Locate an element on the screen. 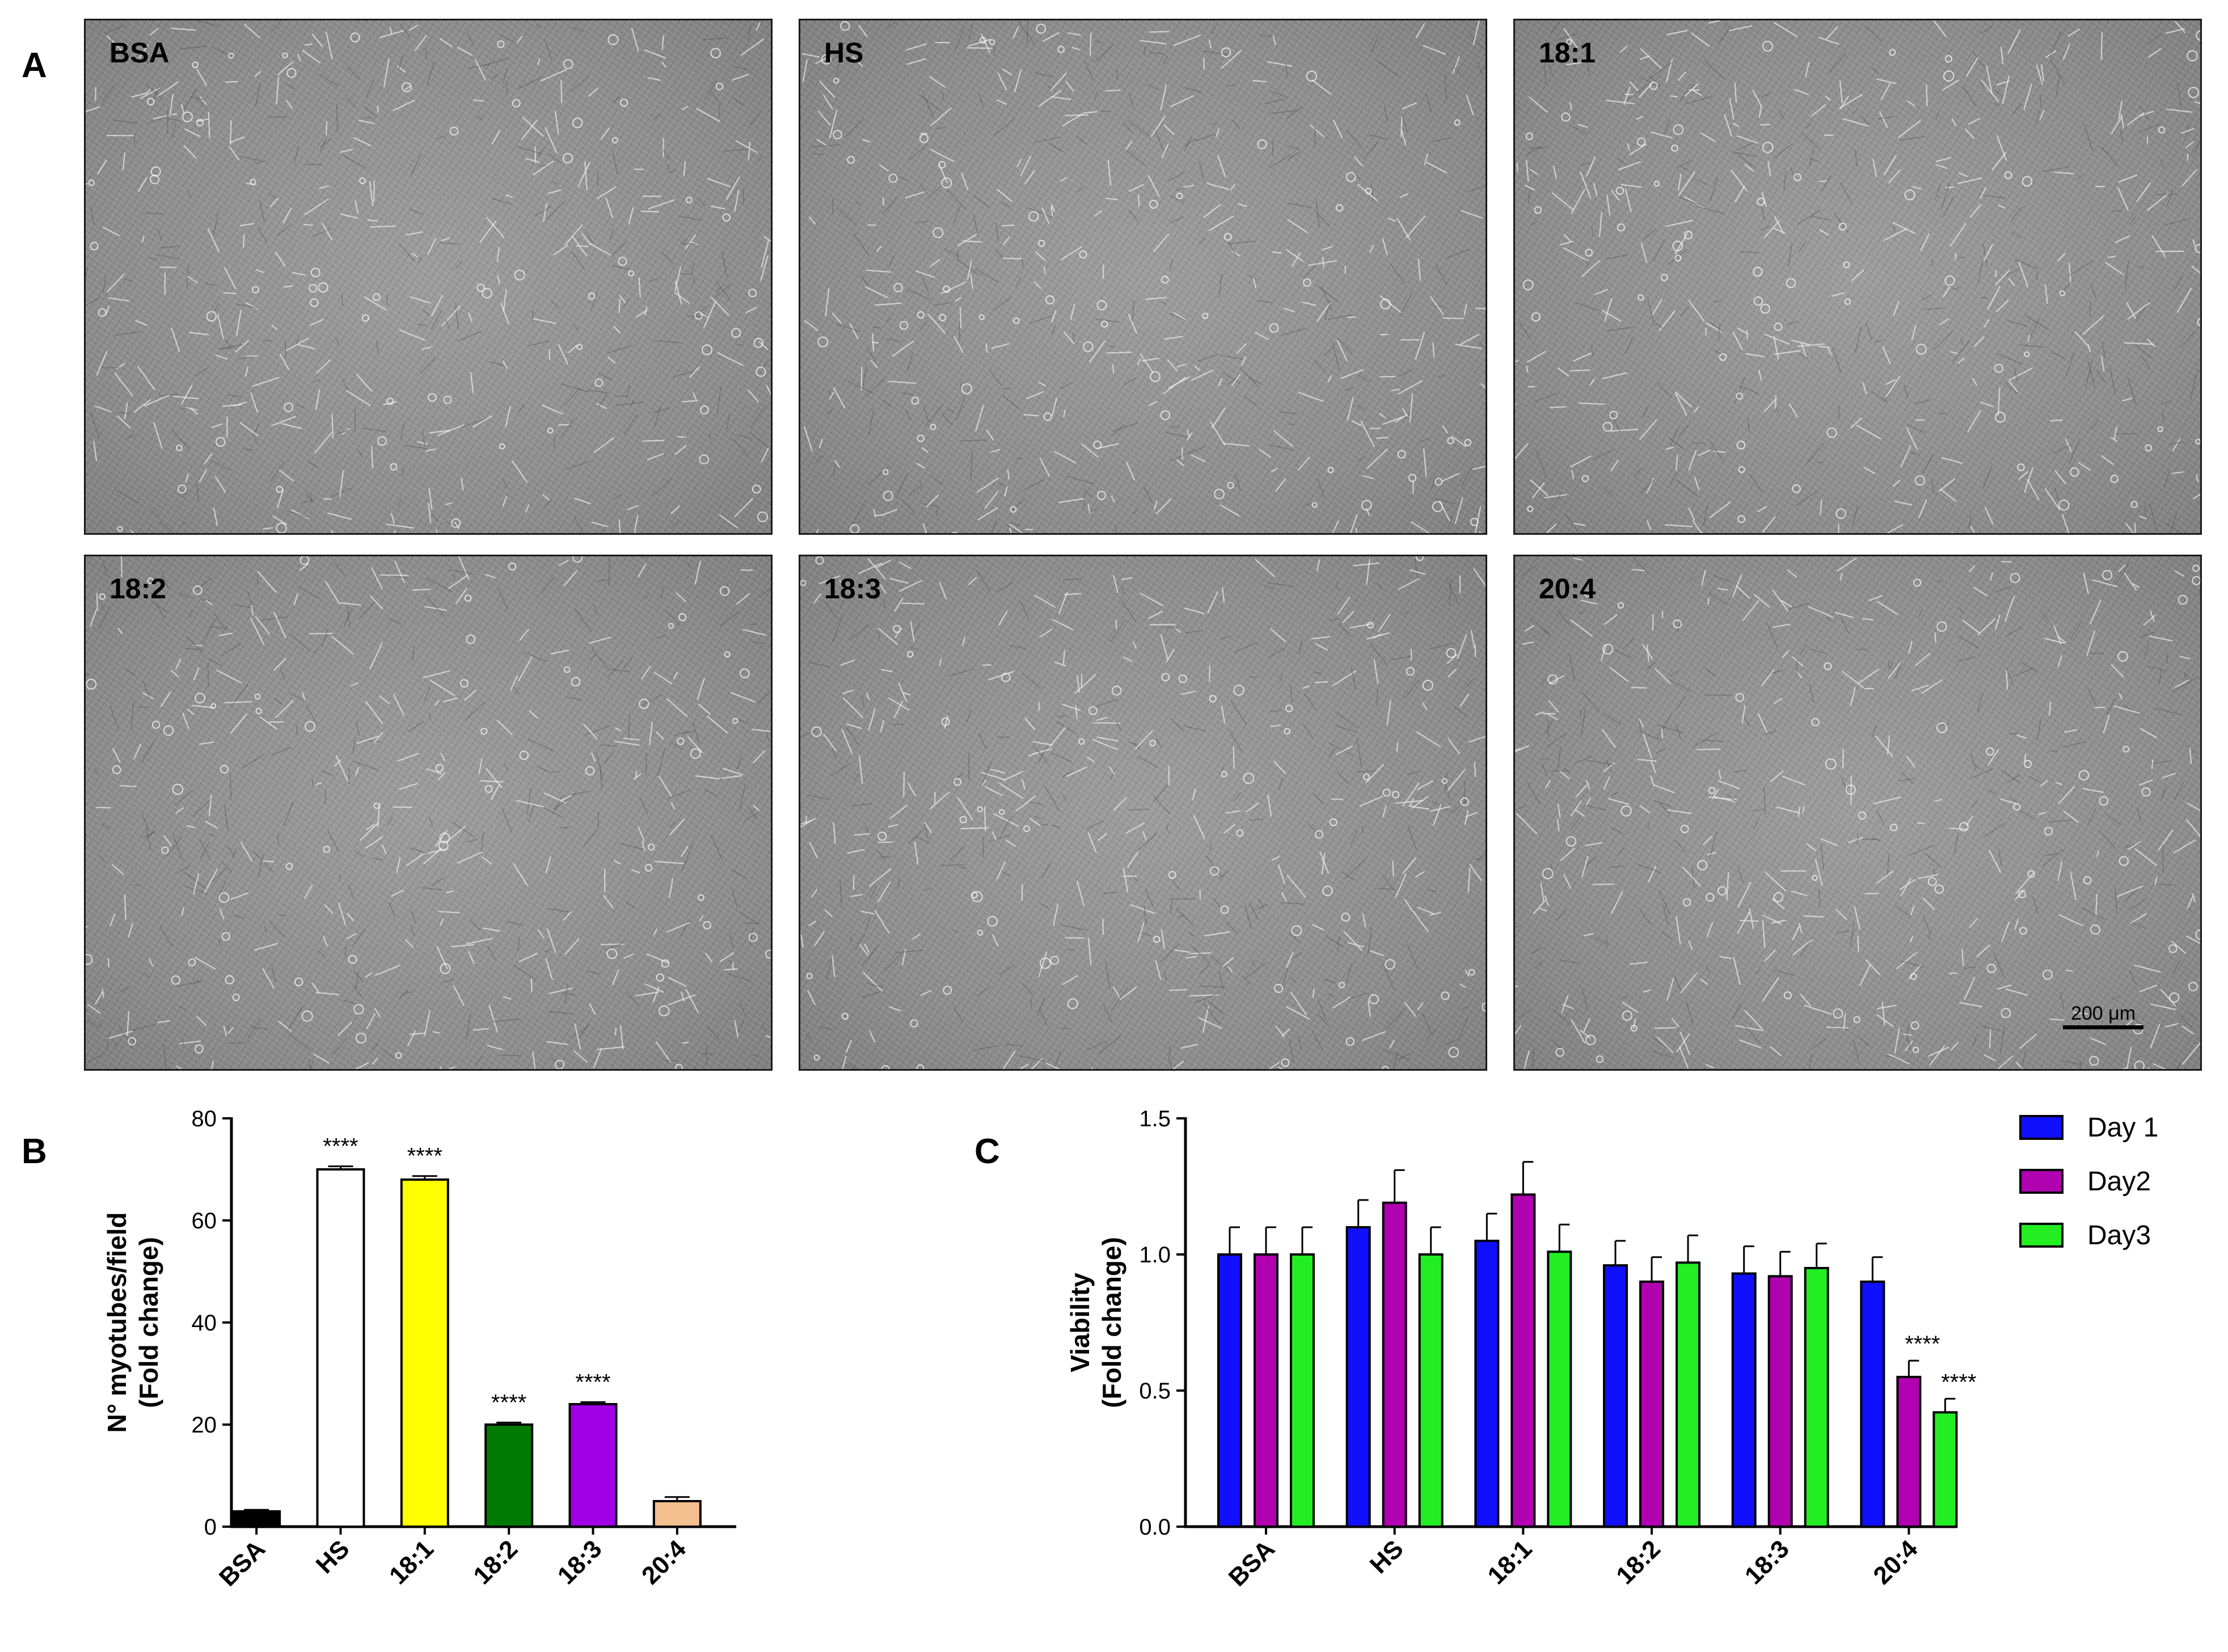  micrograph-18-1: 18:1 is located at coordinates (1857, 277).